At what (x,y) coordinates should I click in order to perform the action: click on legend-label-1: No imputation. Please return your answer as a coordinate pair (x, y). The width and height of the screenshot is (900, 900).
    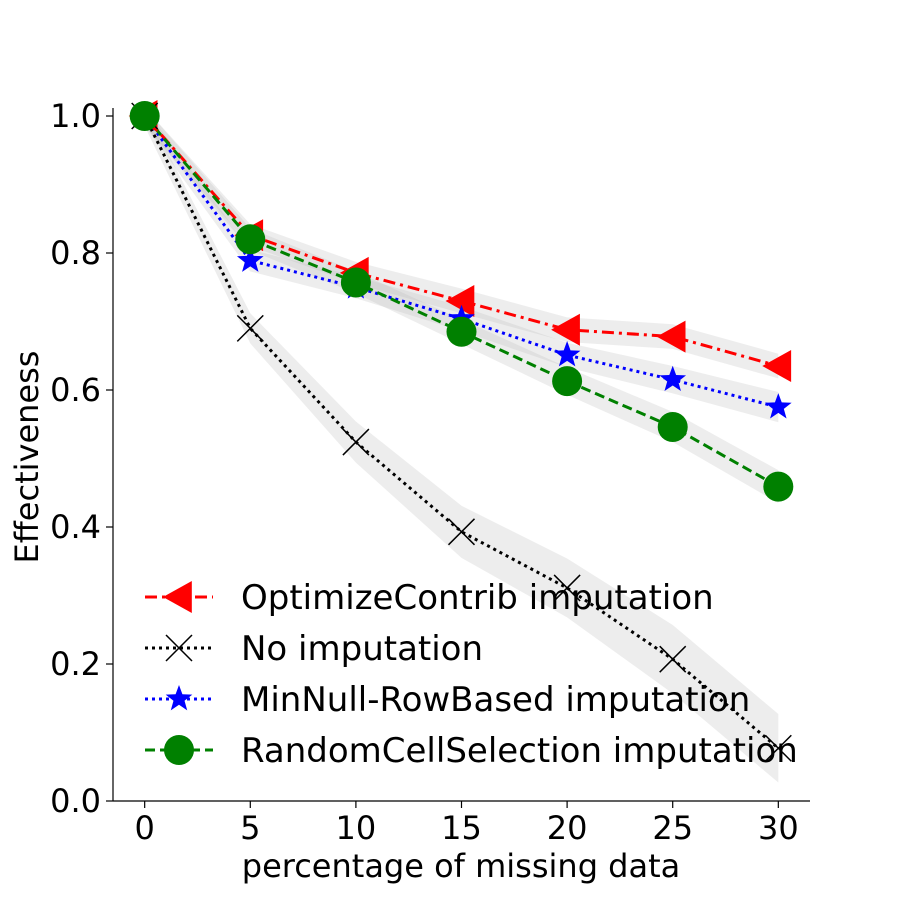
    Looking at the image, I should click on (362, 649).